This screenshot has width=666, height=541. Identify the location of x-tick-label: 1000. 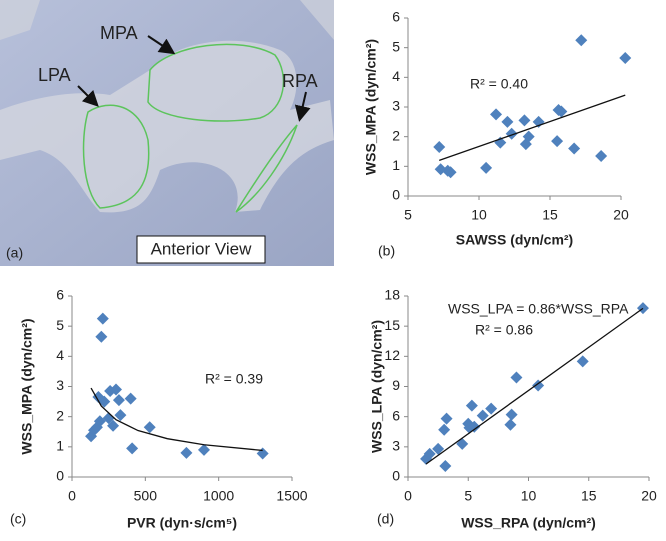
(218, 496).